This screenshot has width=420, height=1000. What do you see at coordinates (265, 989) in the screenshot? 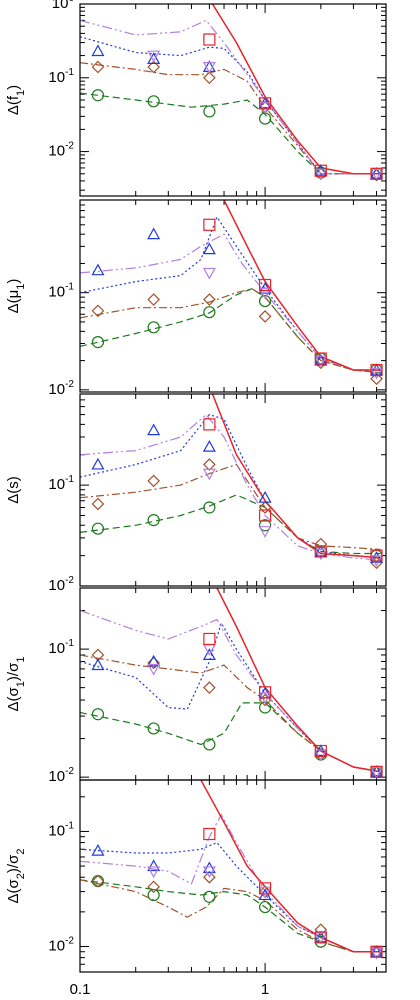
I see `x-tick-label: 1` at bounding box center [265, 989].